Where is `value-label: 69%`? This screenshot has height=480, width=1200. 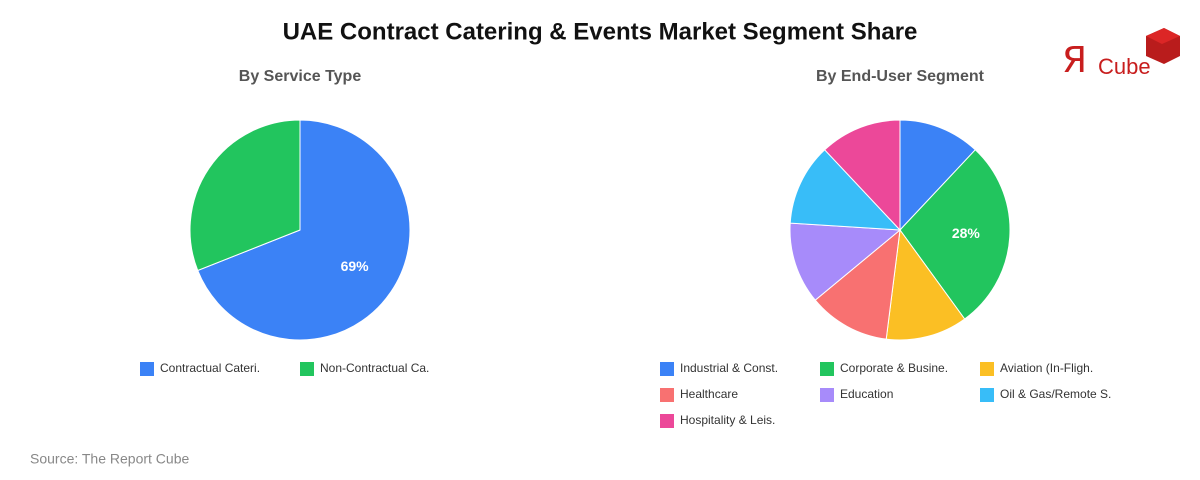 value-label: 69% is located at coordinates (355, 266).